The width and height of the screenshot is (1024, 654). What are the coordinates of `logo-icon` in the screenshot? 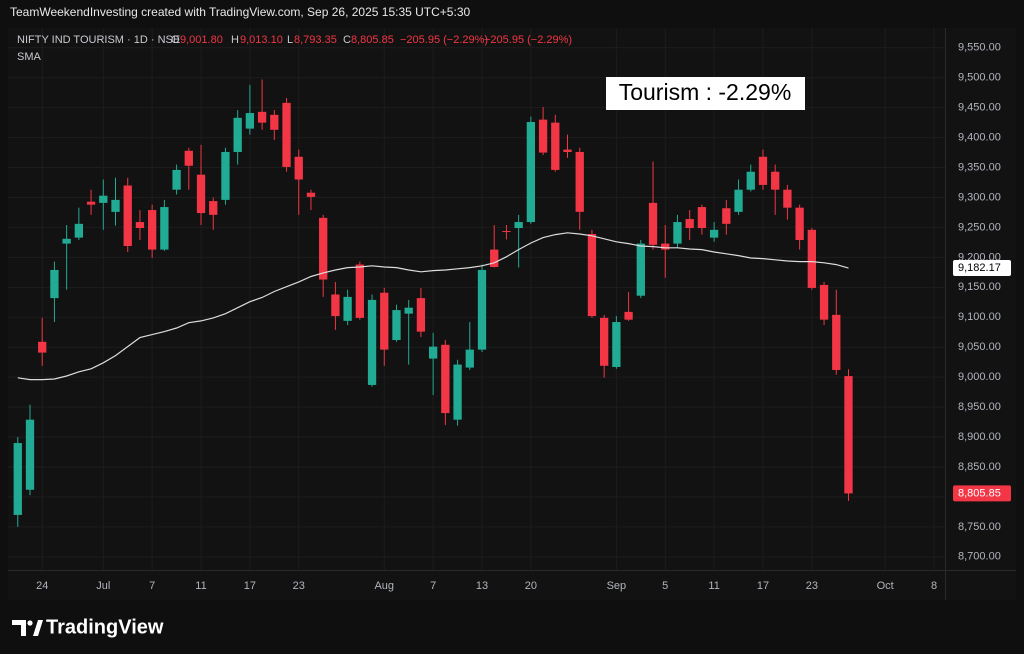 It's located at (27, 628).